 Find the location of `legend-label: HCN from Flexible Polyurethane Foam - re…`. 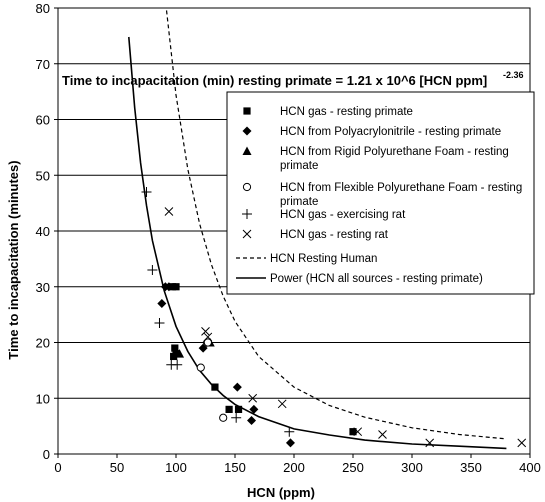

legend-label: HCN from Flexible Polyurethane Foam - re… is located at coordinates (401, 188).